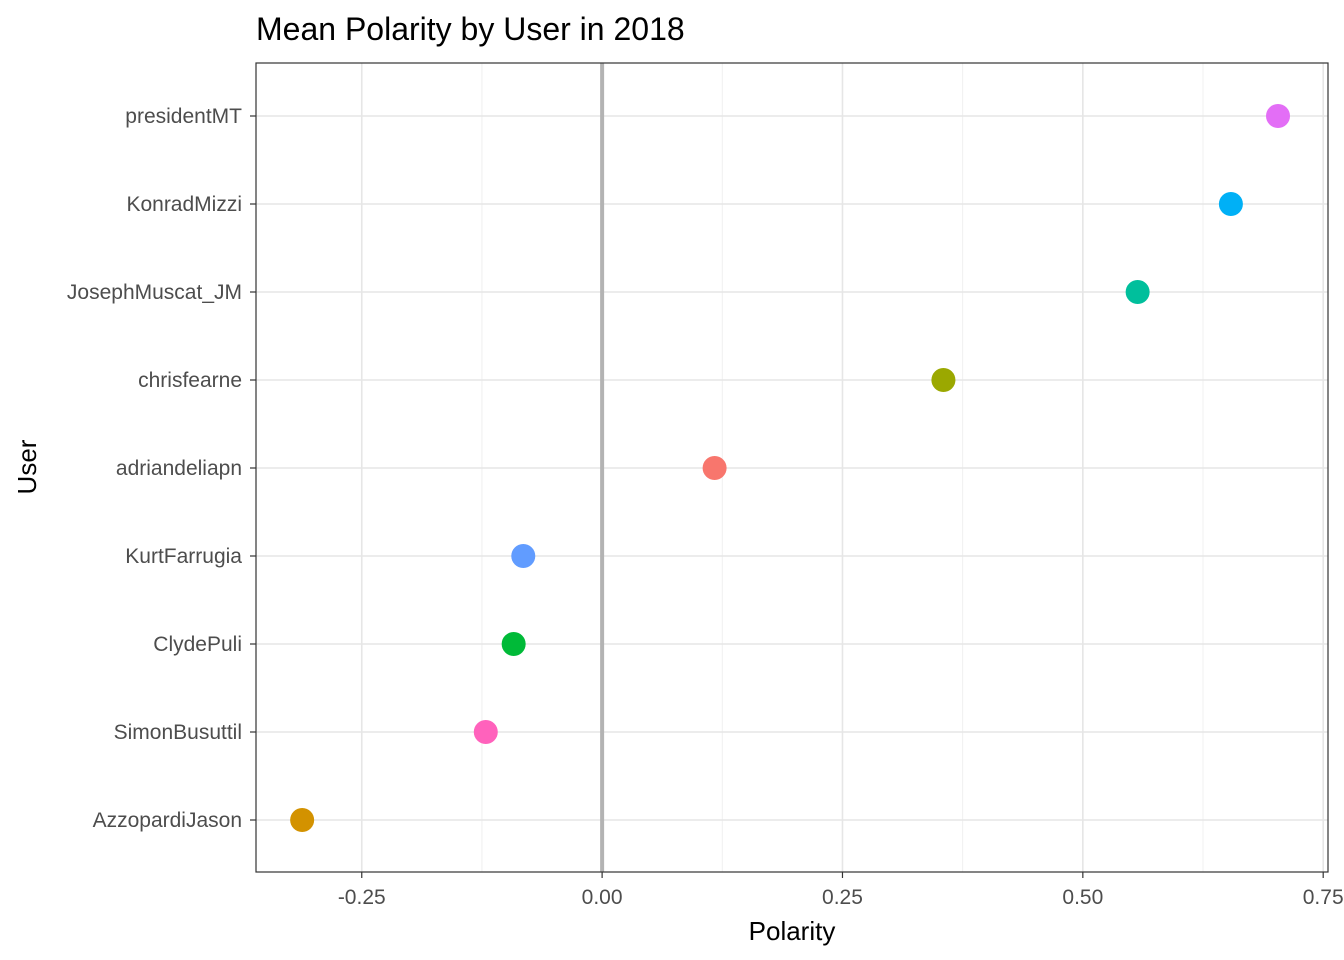 The height and width of the screenshot is (960, 1344). What do you see at coordinates (183, 556) in the screenshot?
I see `y-tick-label: KurtFarrugia` at bounding box center [183, 556].